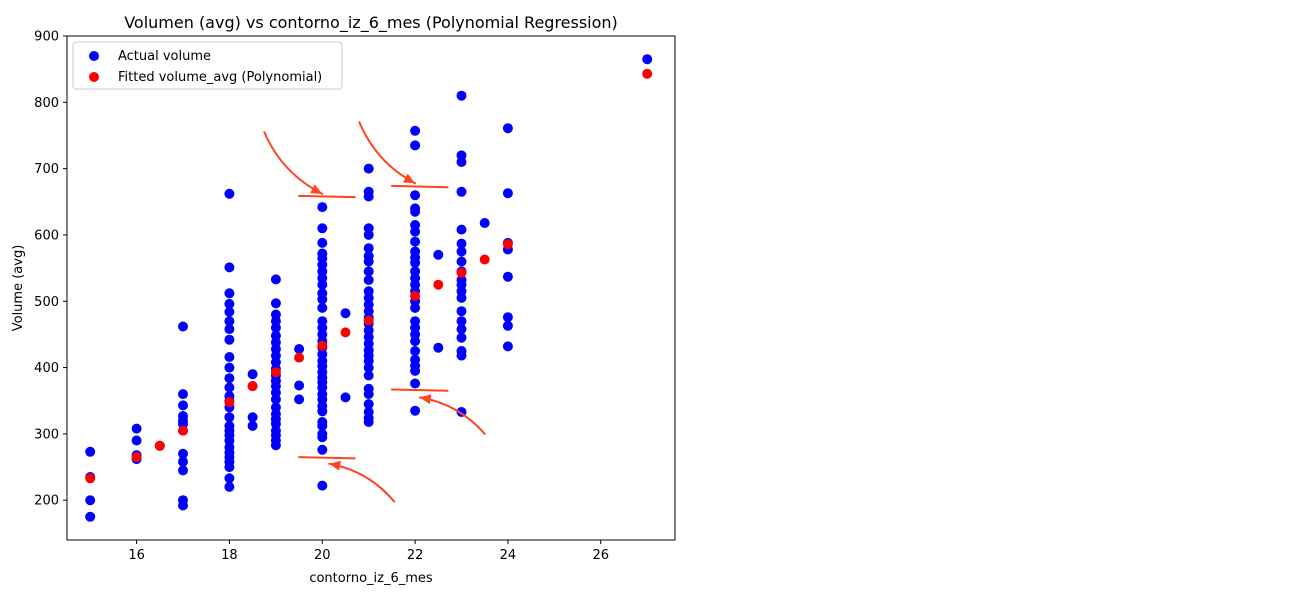  I want to click on x-tick-label: 16, so click(136, 555).